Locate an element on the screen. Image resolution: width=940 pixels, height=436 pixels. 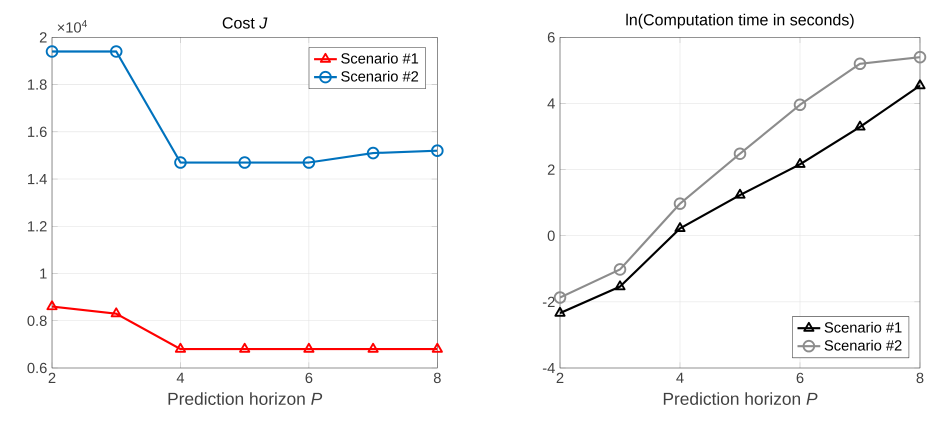
y-tick-label: 0.8 is located at coordinates (37, 321).